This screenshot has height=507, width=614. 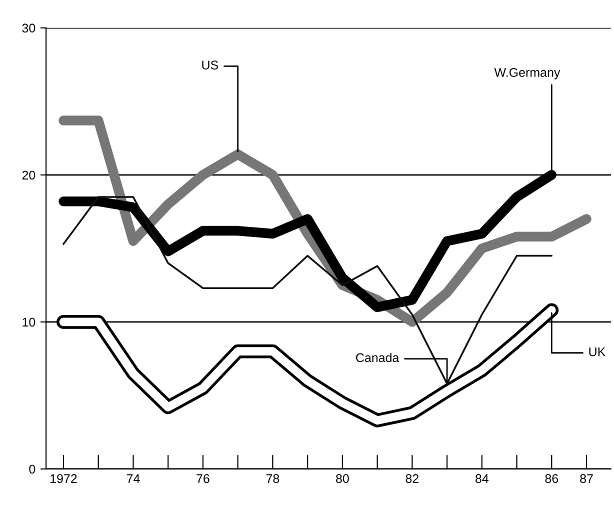 I want to click on text: Canada, so click(x=378, y=357).